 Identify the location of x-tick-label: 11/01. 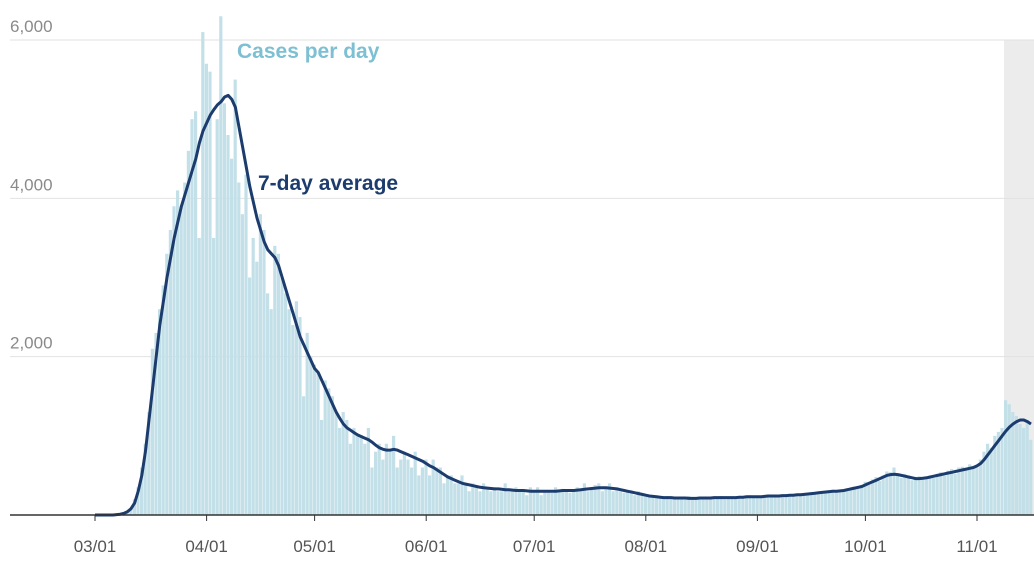
(976, 546).